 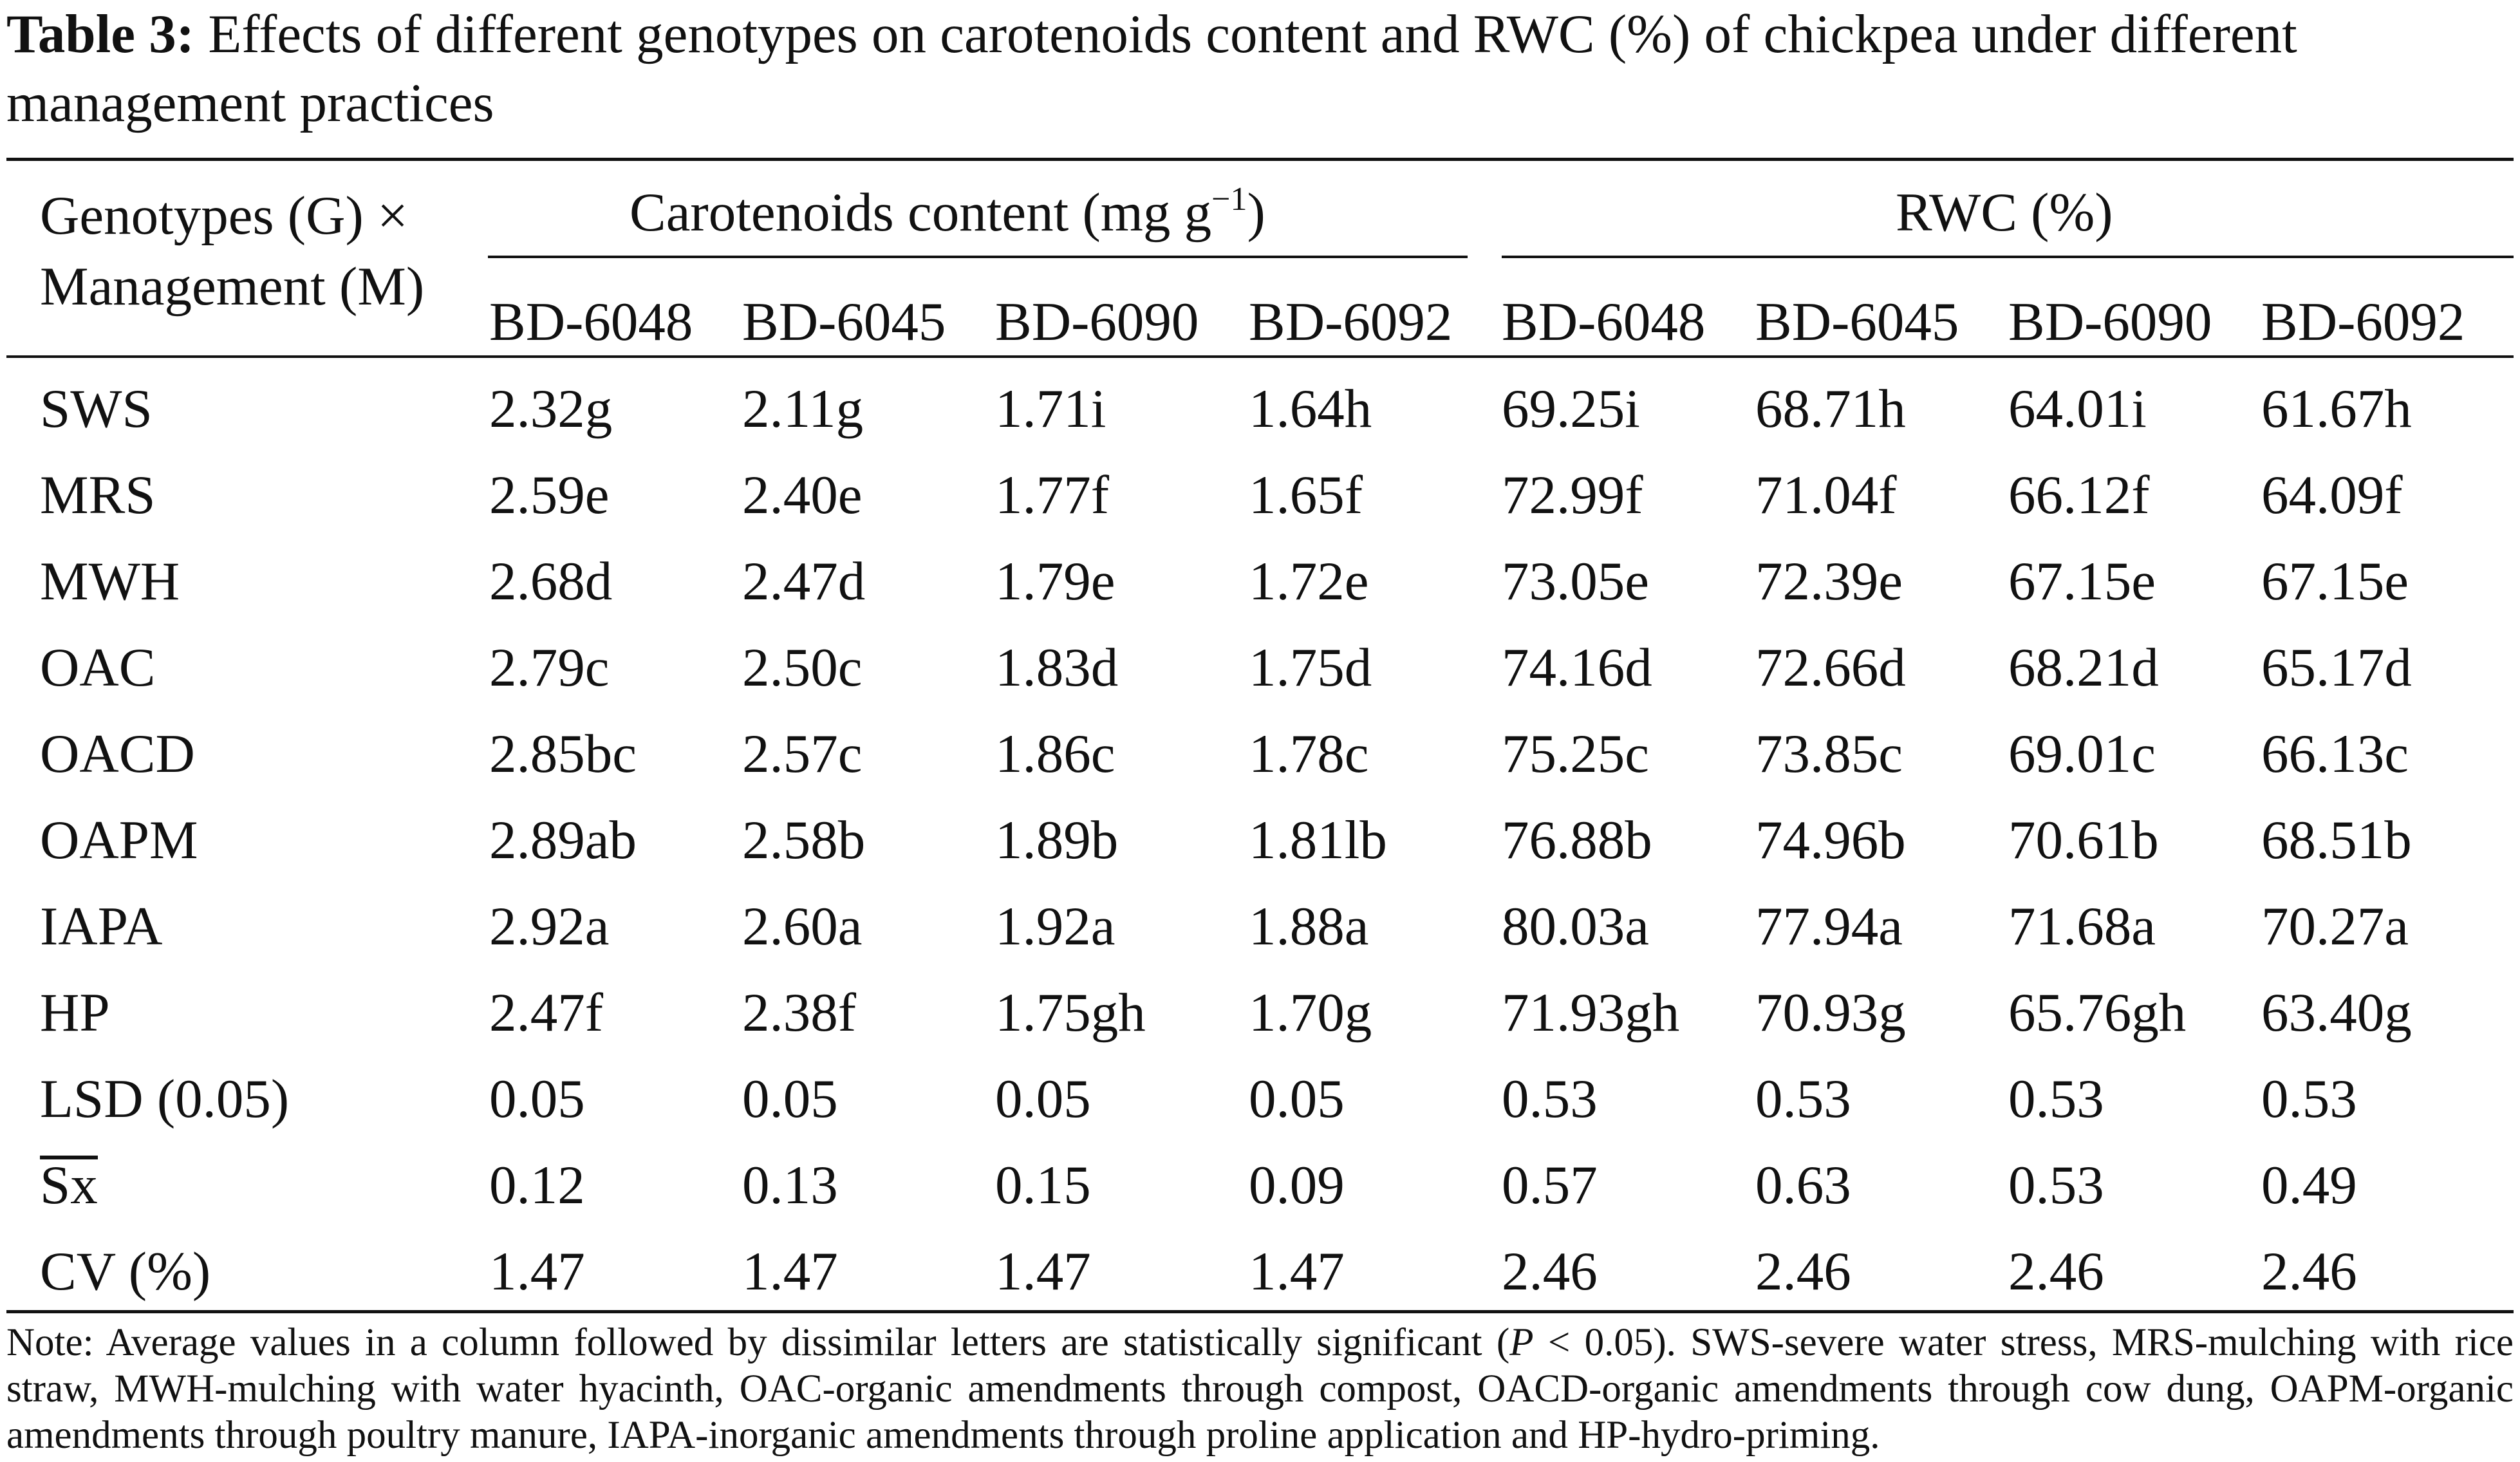 What do you see at coordinates (101, 926) in the screenshot?
I see `row-label: IAPA` at bounding box center [101, 926].